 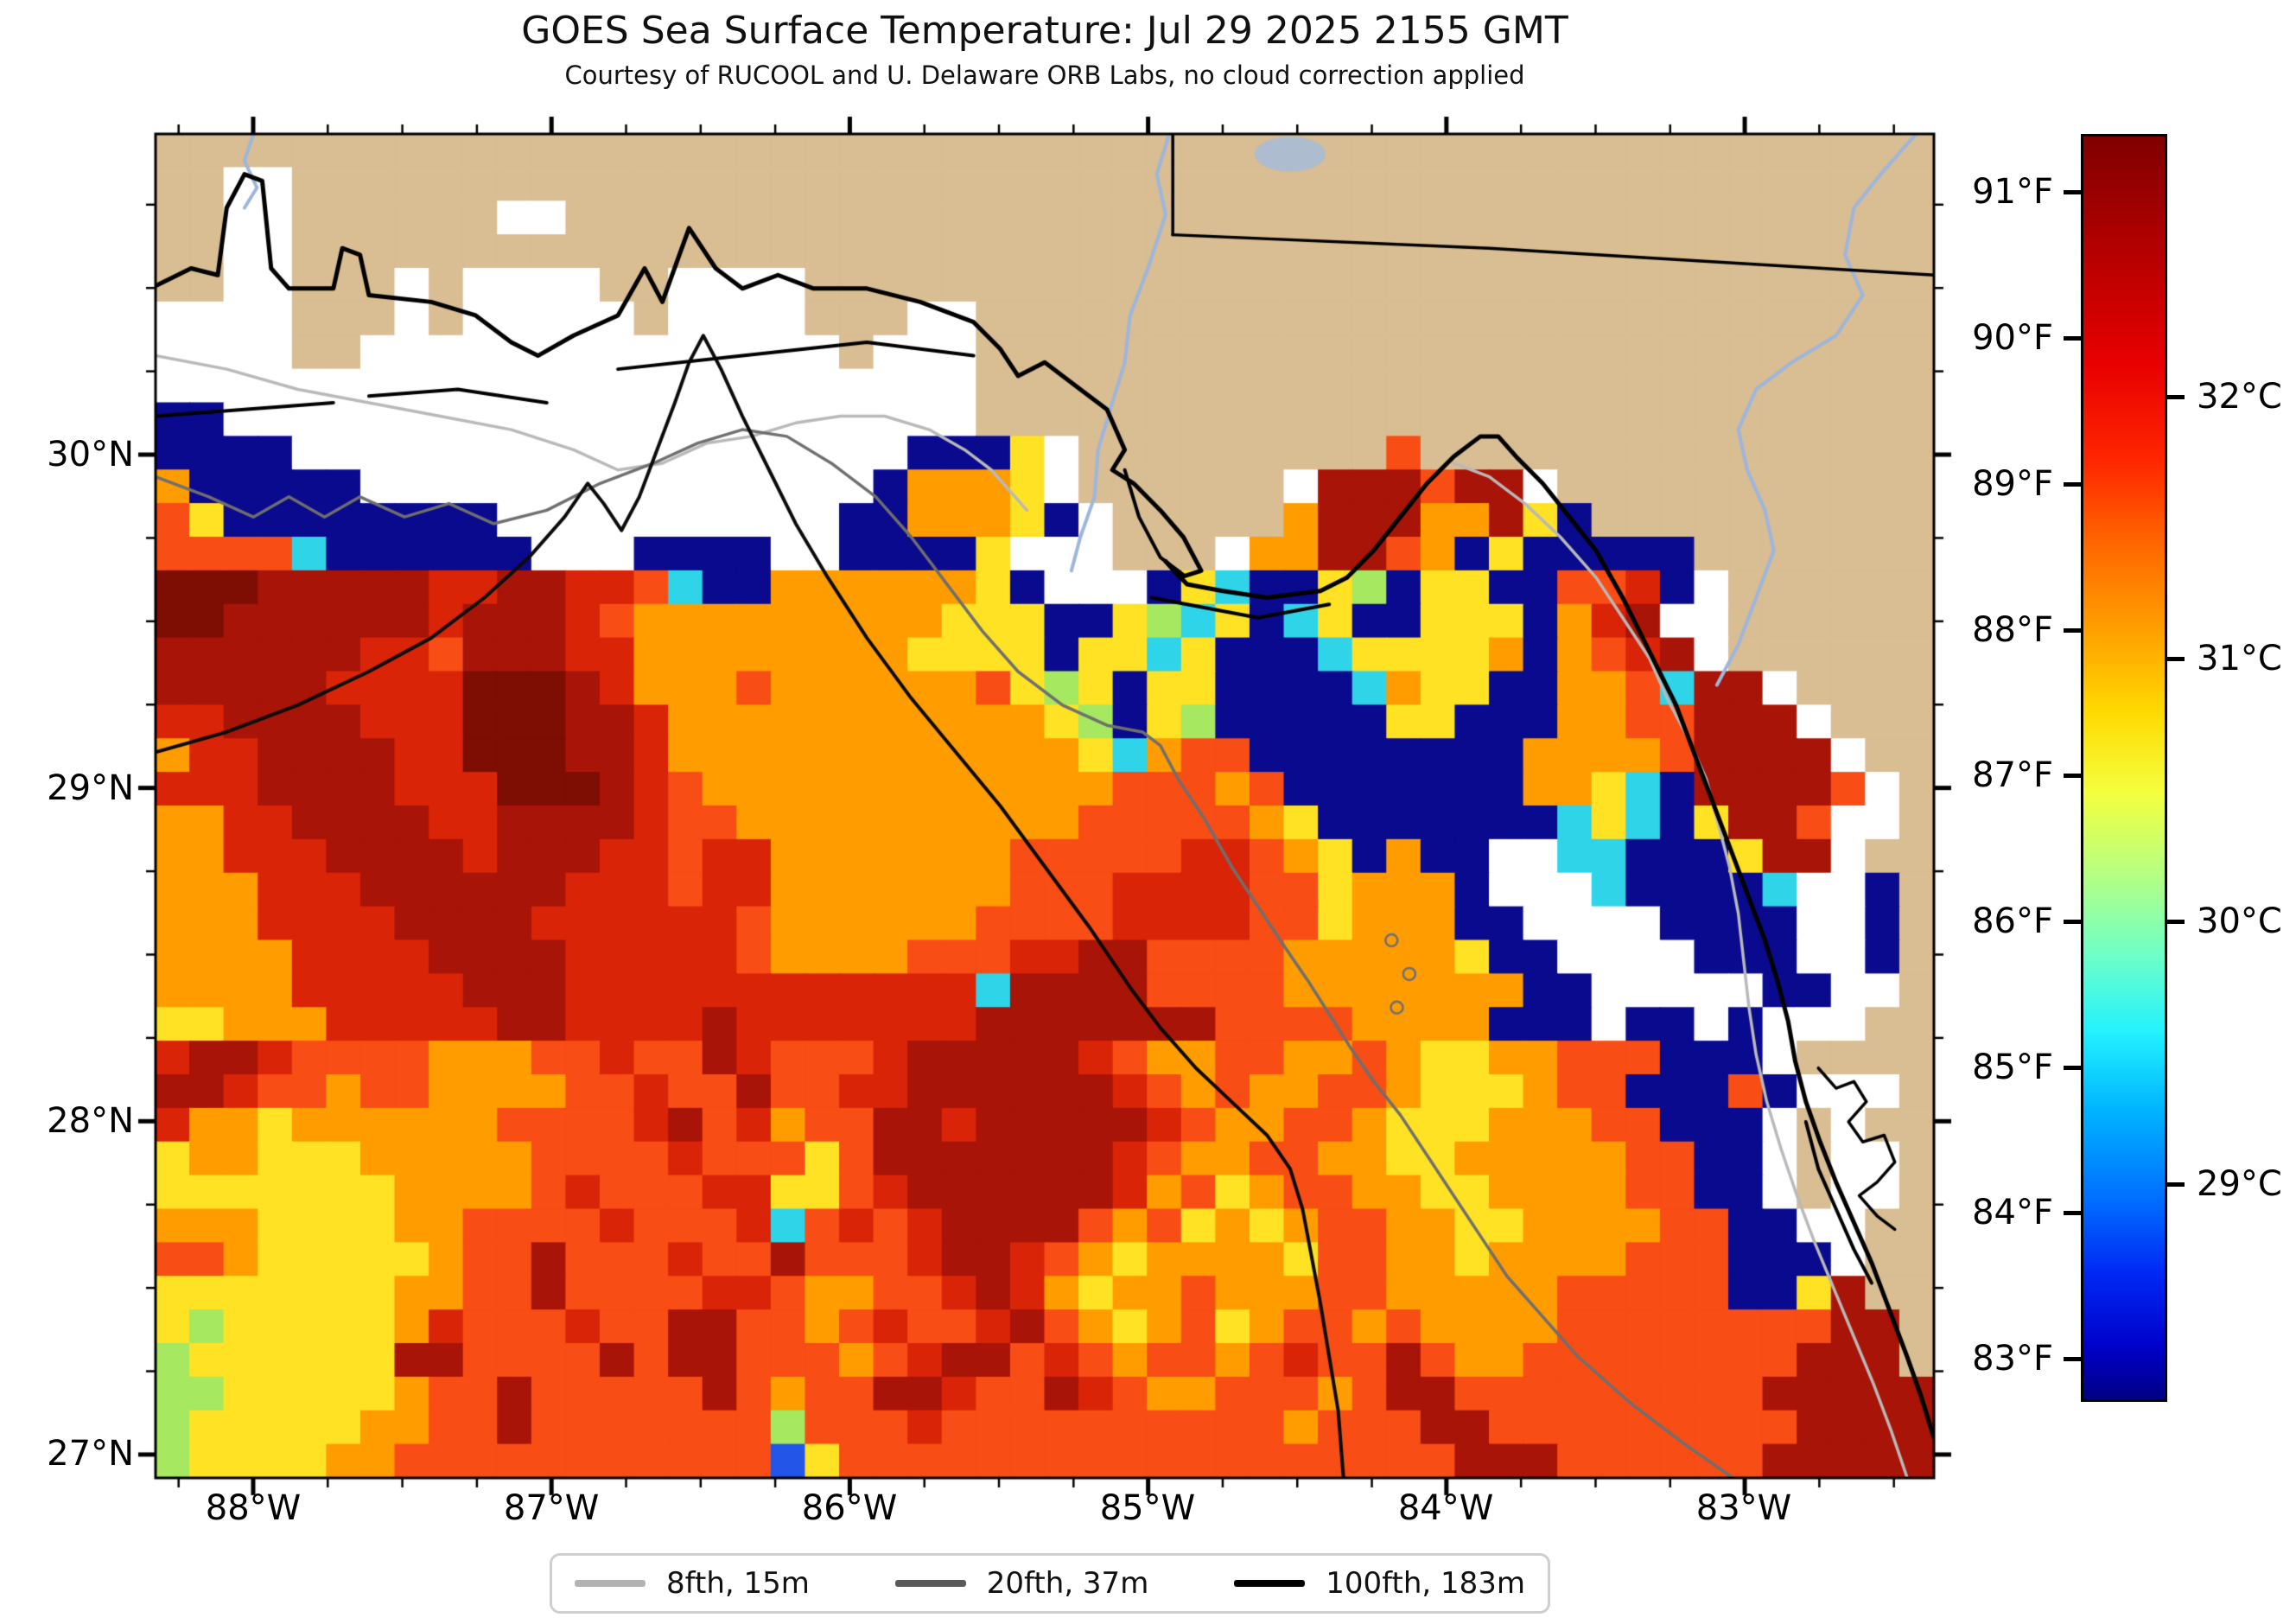 What do you see at coordinates (2012, 775) in the screenshot?
I see `colorbar-f-label: 87°F` at bounding box center [2012, 775].